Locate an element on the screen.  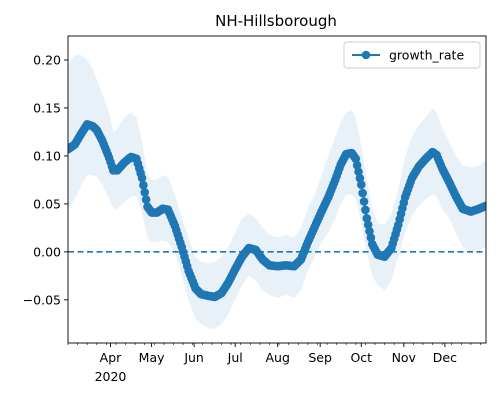
x-tick-year-label: 2020 is located at coordinates (111, 376).